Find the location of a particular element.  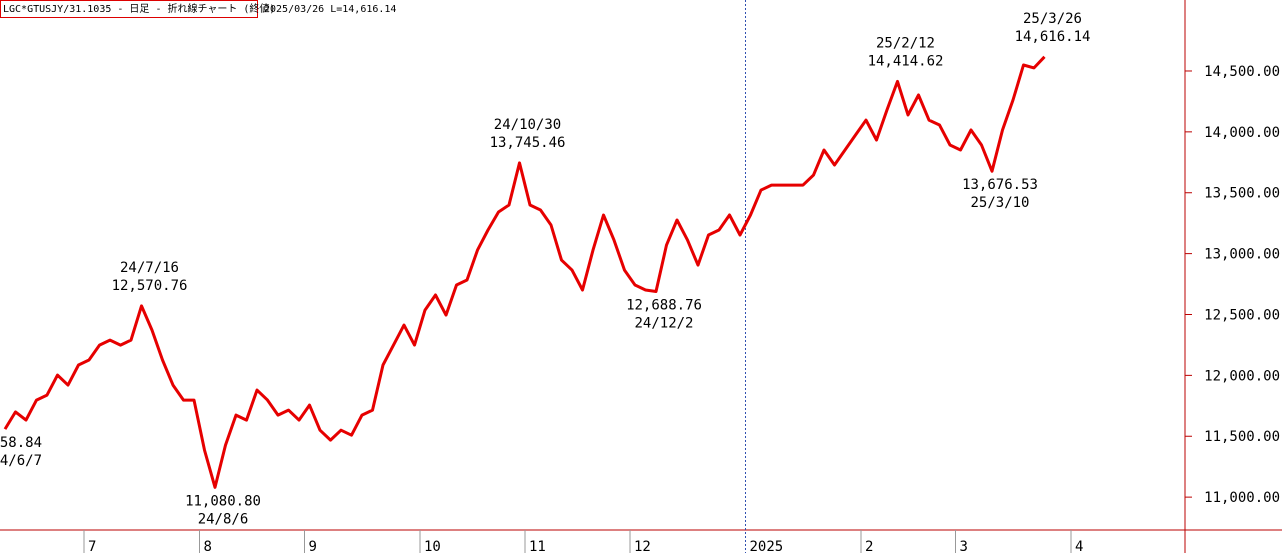

y-tick-label: 13,000.00 is located at coordinates (1242, 255).